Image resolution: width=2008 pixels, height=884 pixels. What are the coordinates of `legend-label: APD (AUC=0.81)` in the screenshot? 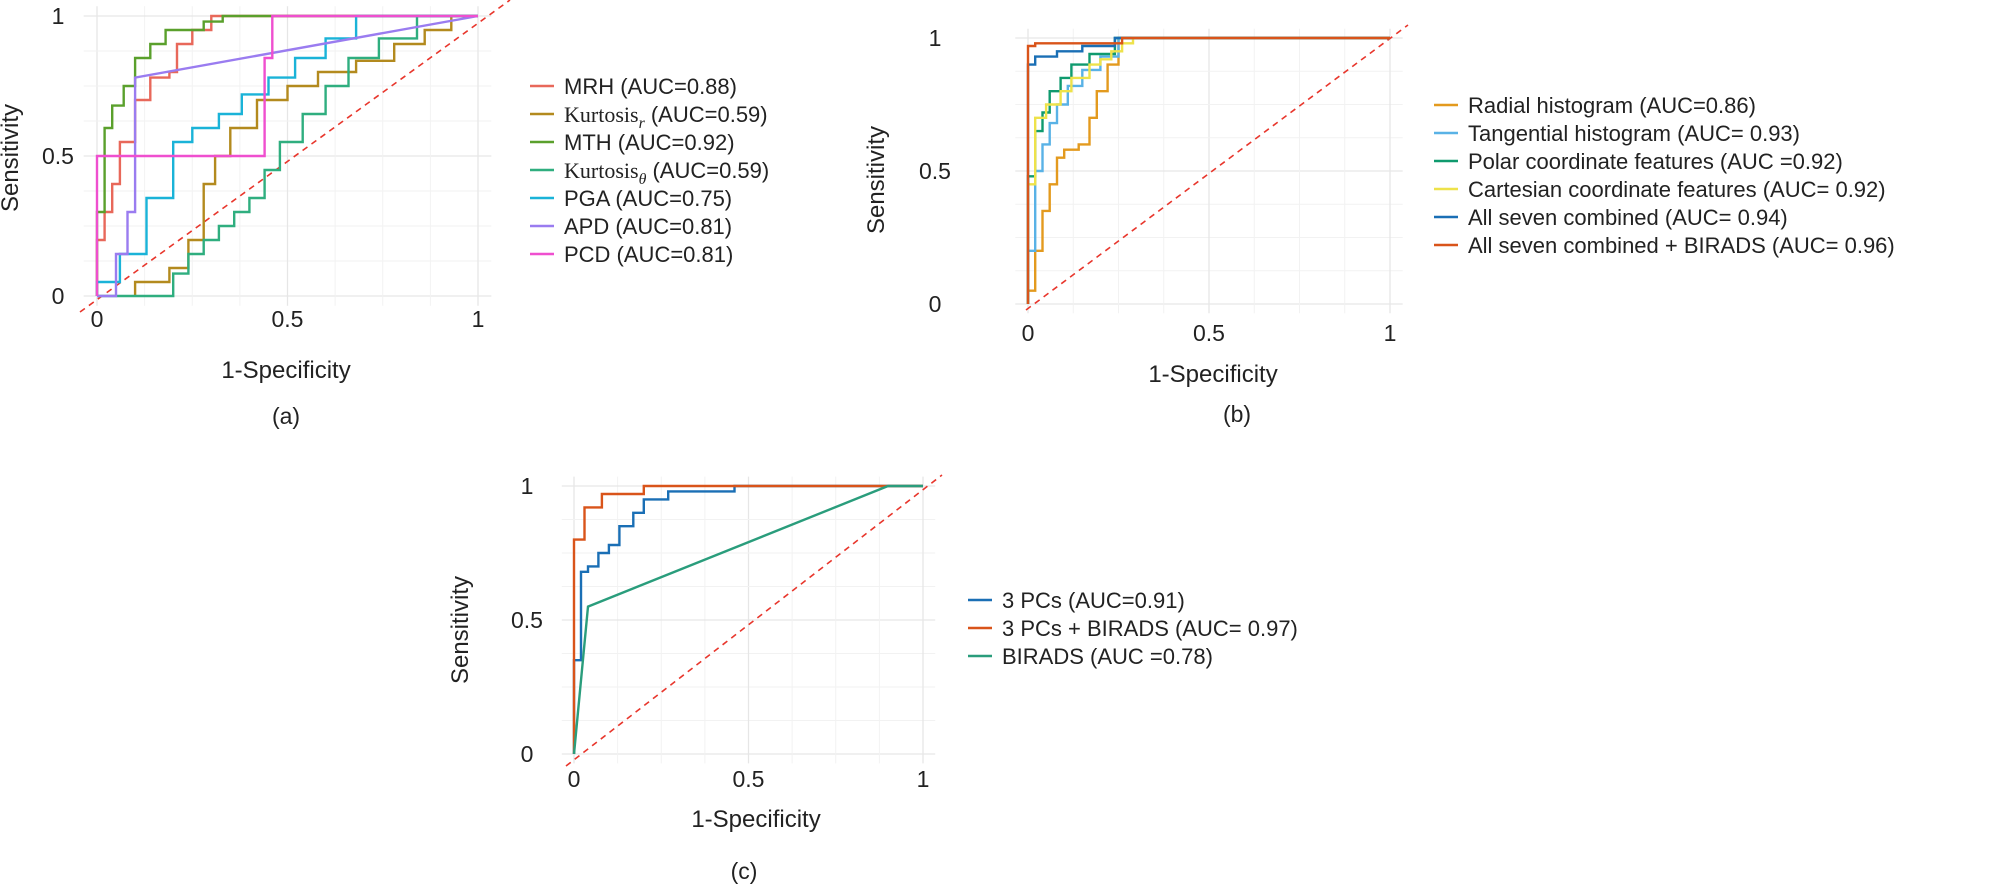 It's located at (648, 226).